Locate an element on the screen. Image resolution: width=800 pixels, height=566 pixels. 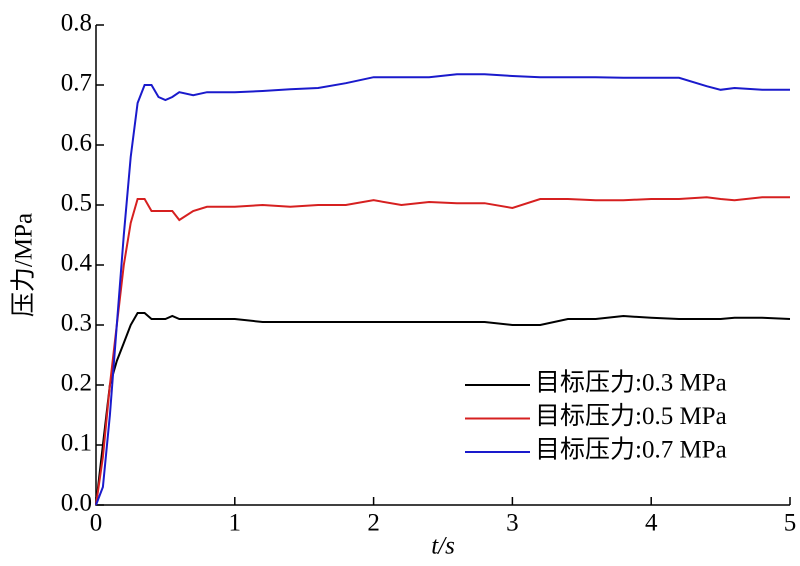
x-tick-label: 0 is located at coordinates (96, 523).